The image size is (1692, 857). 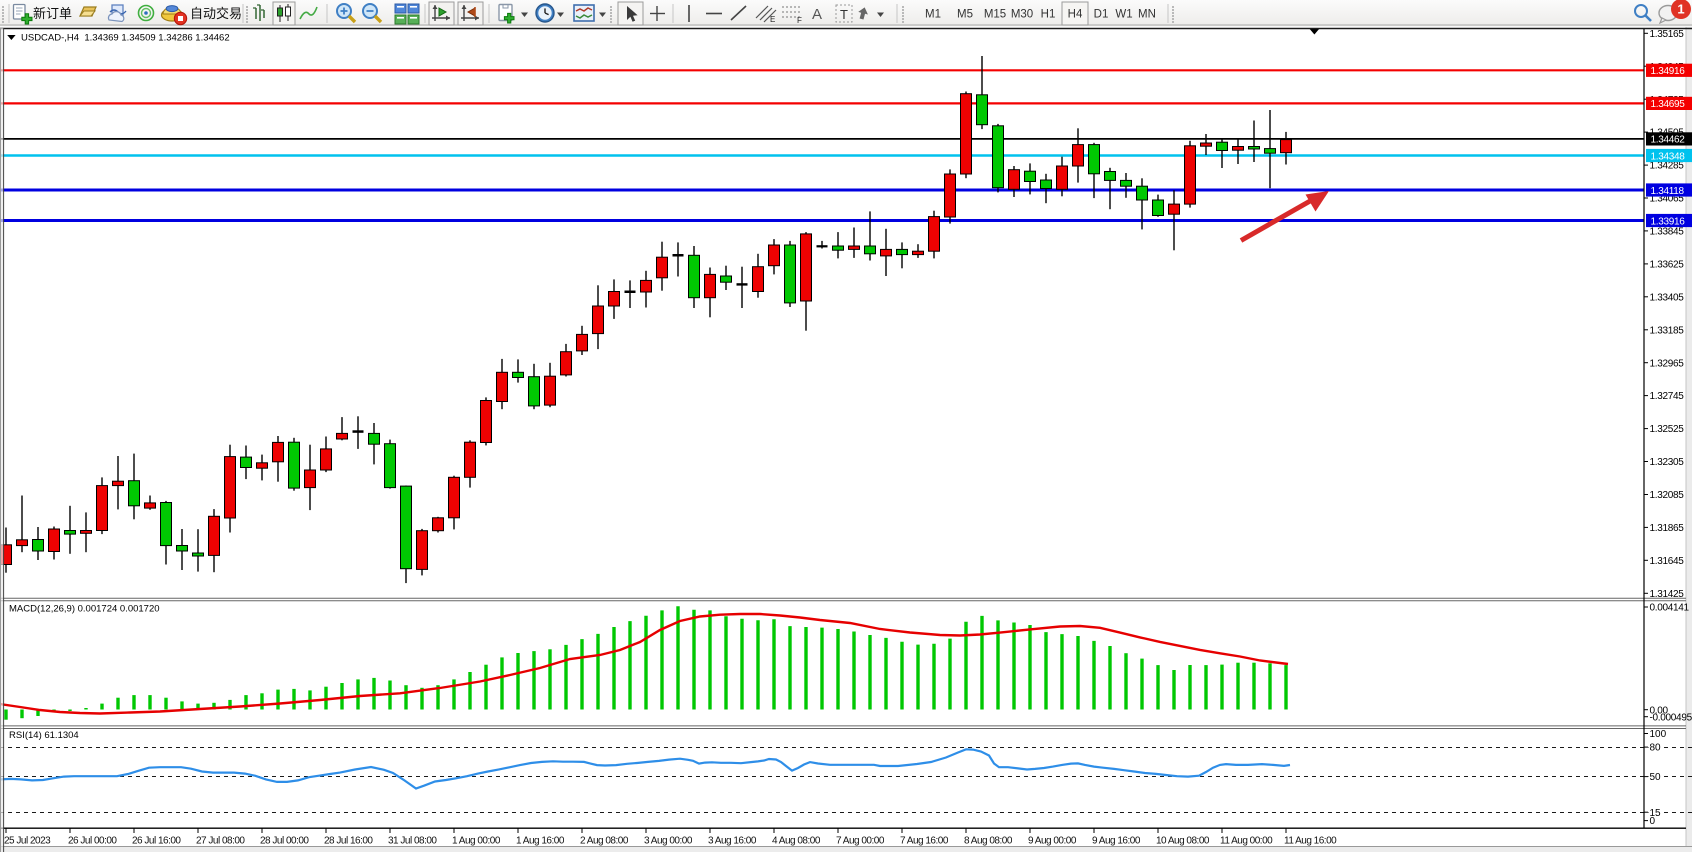 What do you see at coordinates (732, 841) in the screenshot?
I see `svg-text: 3 Aug 16:00` at bounding box center [732, 841].